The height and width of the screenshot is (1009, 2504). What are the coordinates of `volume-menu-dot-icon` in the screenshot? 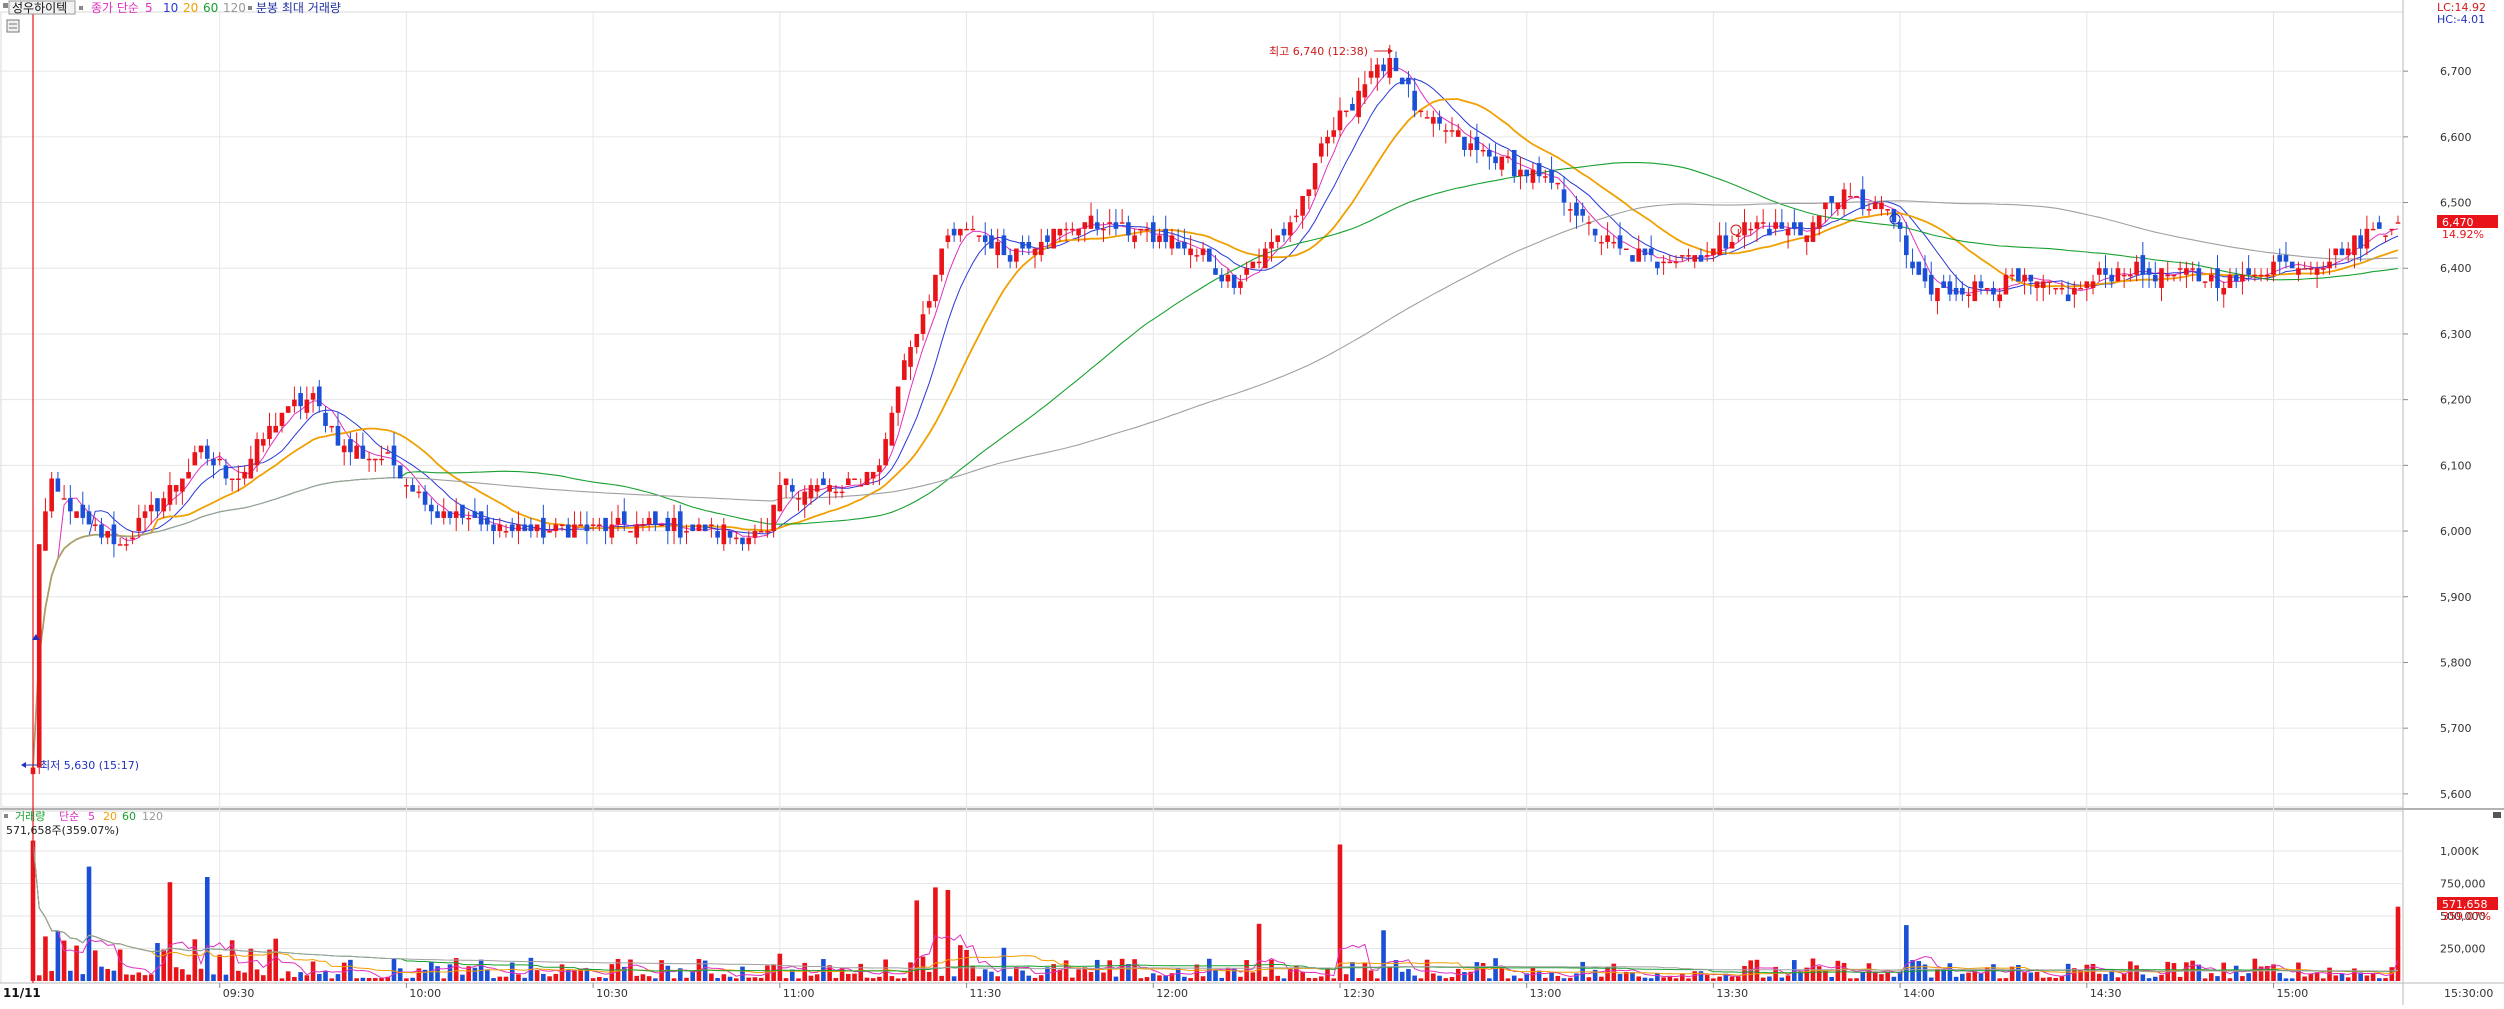 It's located at (6, 816).